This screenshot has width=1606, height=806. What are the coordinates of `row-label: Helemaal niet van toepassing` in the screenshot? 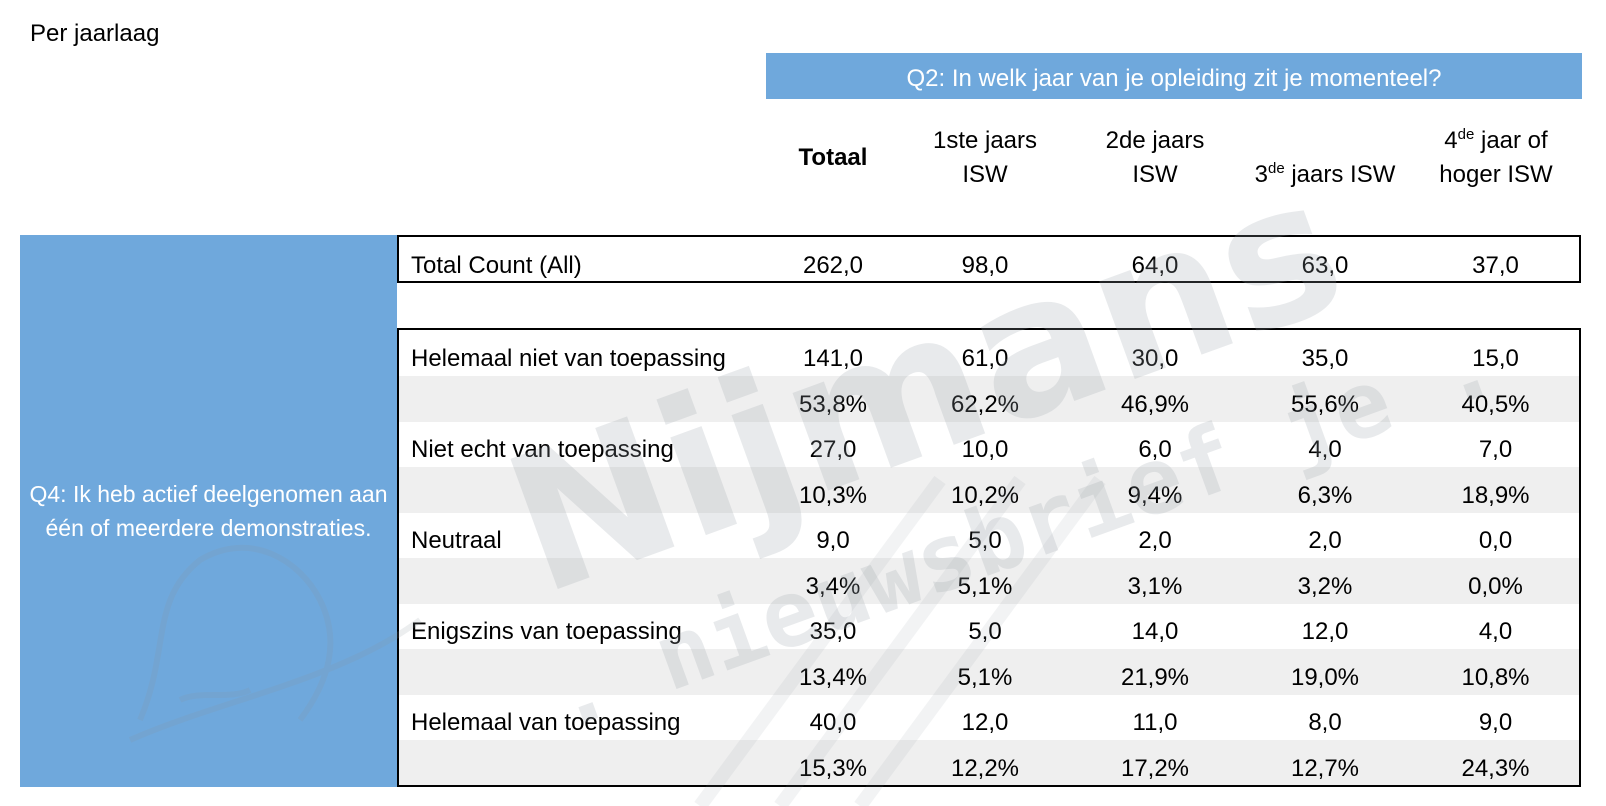 It's located at (568, 358).